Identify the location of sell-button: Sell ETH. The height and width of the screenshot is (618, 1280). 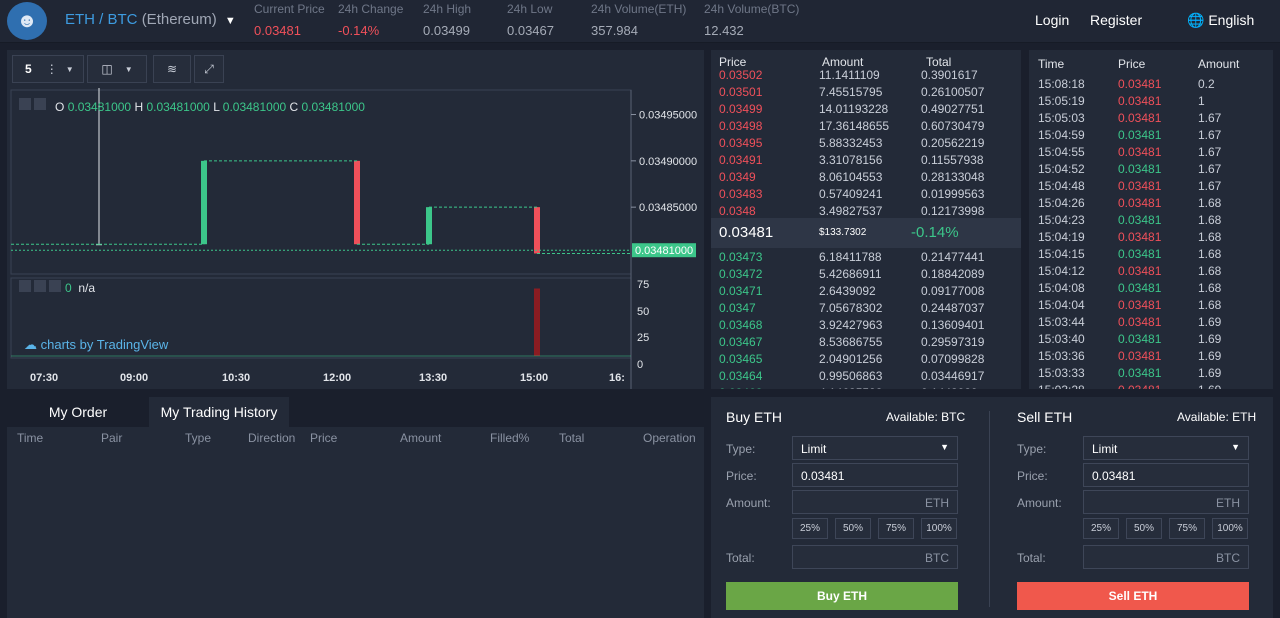
(1133, 596).